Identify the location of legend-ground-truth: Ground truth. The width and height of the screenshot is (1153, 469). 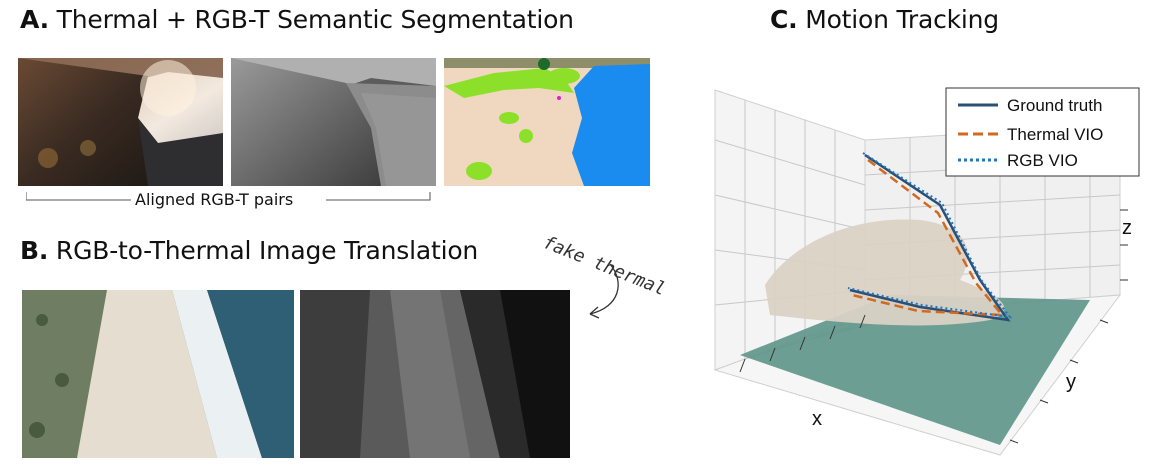
(1054, 105).